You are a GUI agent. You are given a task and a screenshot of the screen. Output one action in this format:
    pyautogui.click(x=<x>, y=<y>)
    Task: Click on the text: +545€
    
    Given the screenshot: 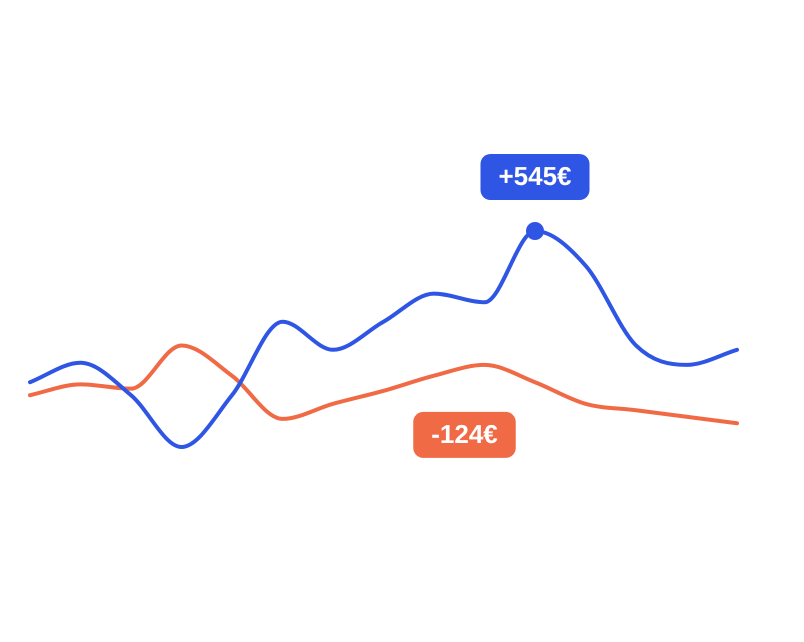 What is the action you would take?
    pyautogui.click(x=535, y=176)
    